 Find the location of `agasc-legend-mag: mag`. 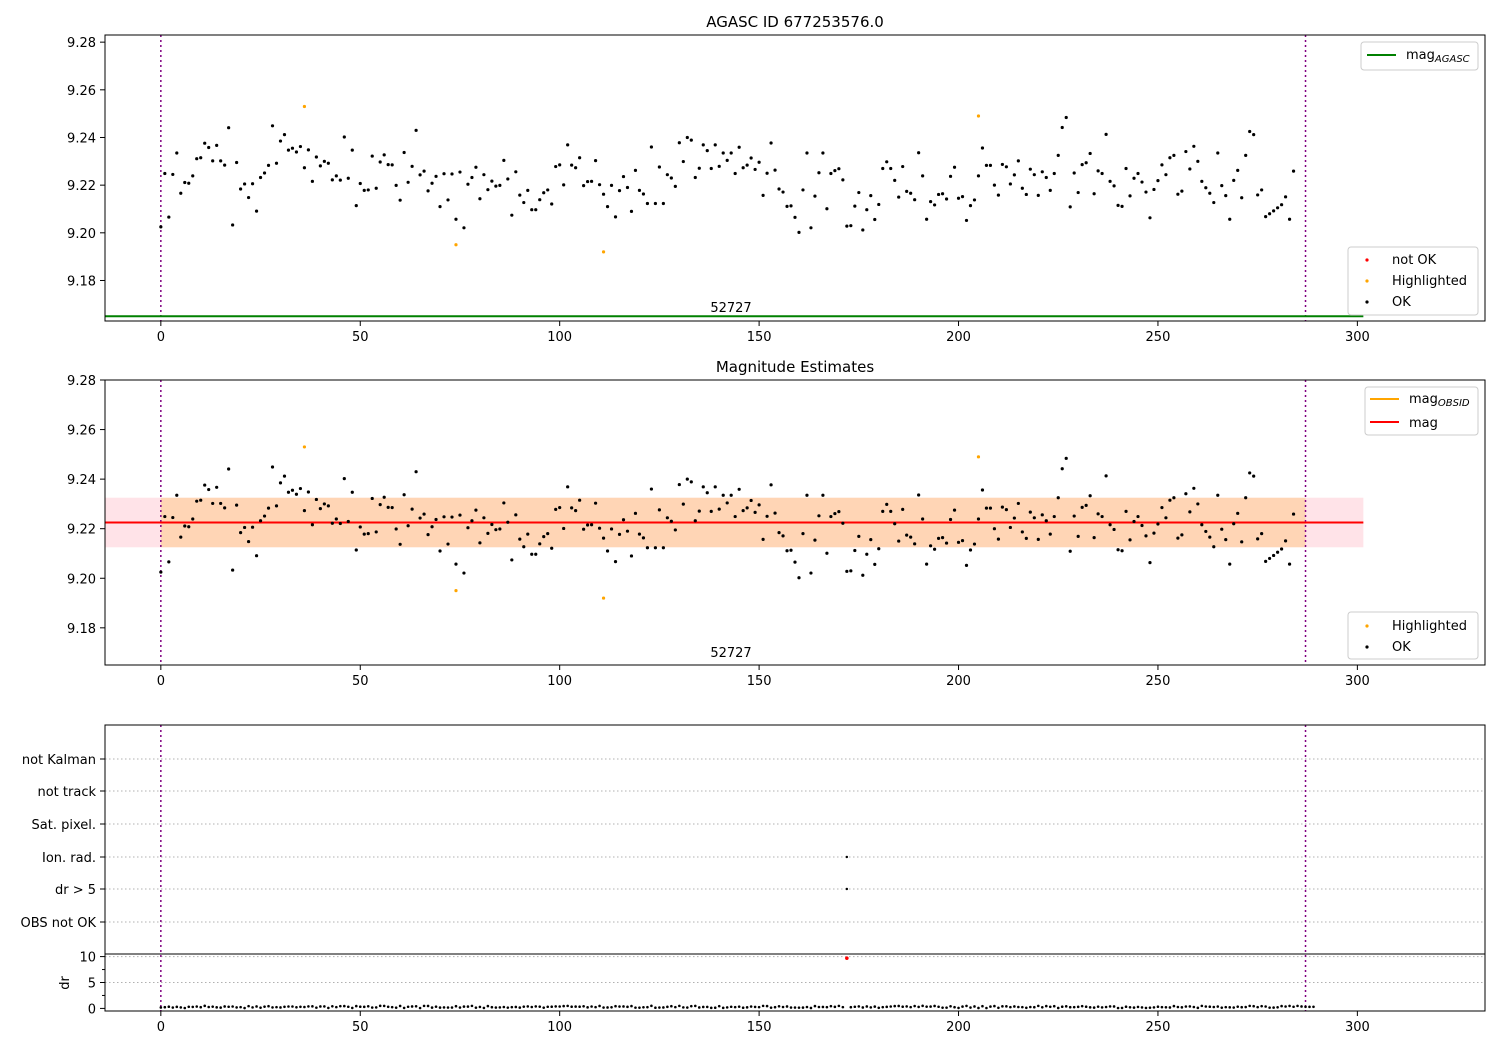

agasc-legend-mag: mag is located at coordinates (1420, 55).